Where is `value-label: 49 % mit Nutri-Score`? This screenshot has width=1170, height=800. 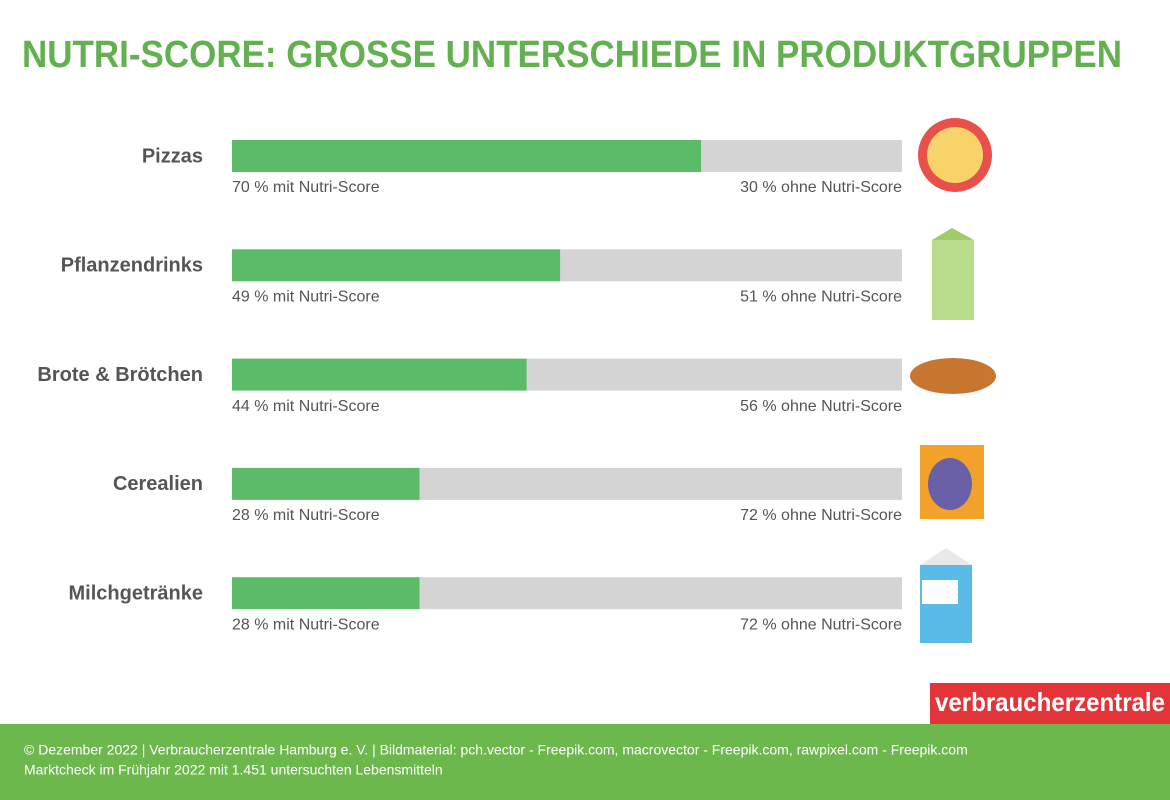 value-label: 49 % mit Nutri-Score is located at coordinates (306, 297).